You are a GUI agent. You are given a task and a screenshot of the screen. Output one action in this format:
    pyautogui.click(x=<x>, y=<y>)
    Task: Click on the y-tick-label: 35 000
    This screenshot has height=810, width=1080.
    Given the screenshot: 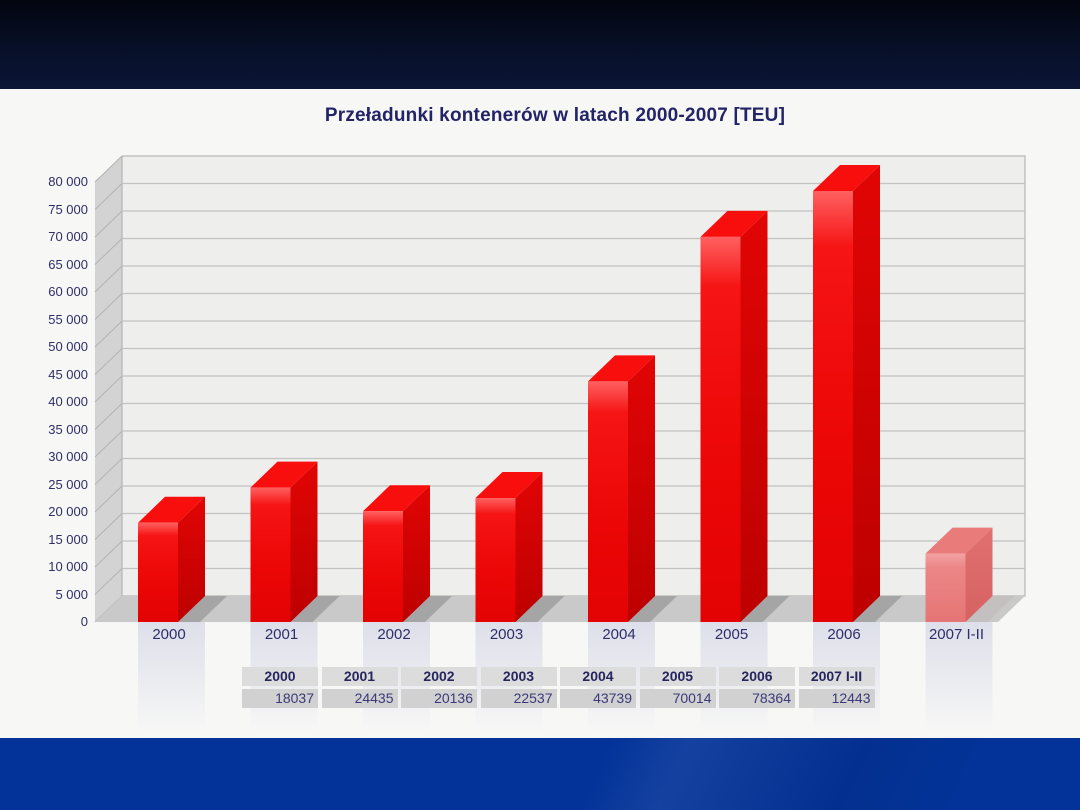 What is the action you would take?
    pyautogui.click(x=68, y=429)
    